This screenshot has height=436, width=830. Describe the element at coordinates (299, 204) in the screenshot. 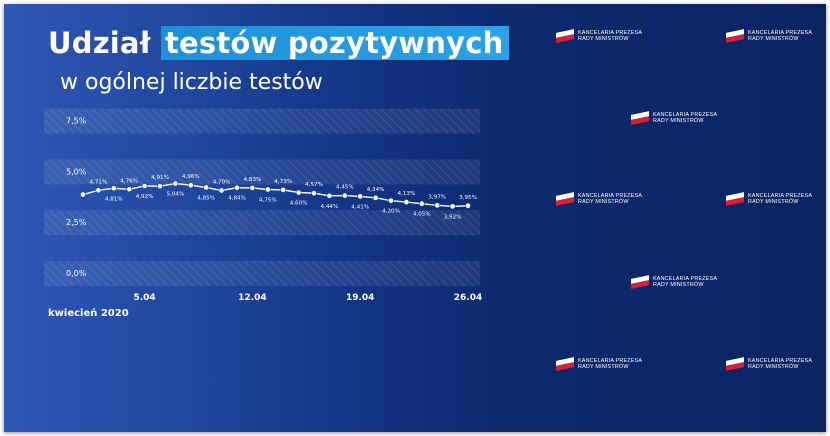

I see `data-label: 4,60%` at that location.